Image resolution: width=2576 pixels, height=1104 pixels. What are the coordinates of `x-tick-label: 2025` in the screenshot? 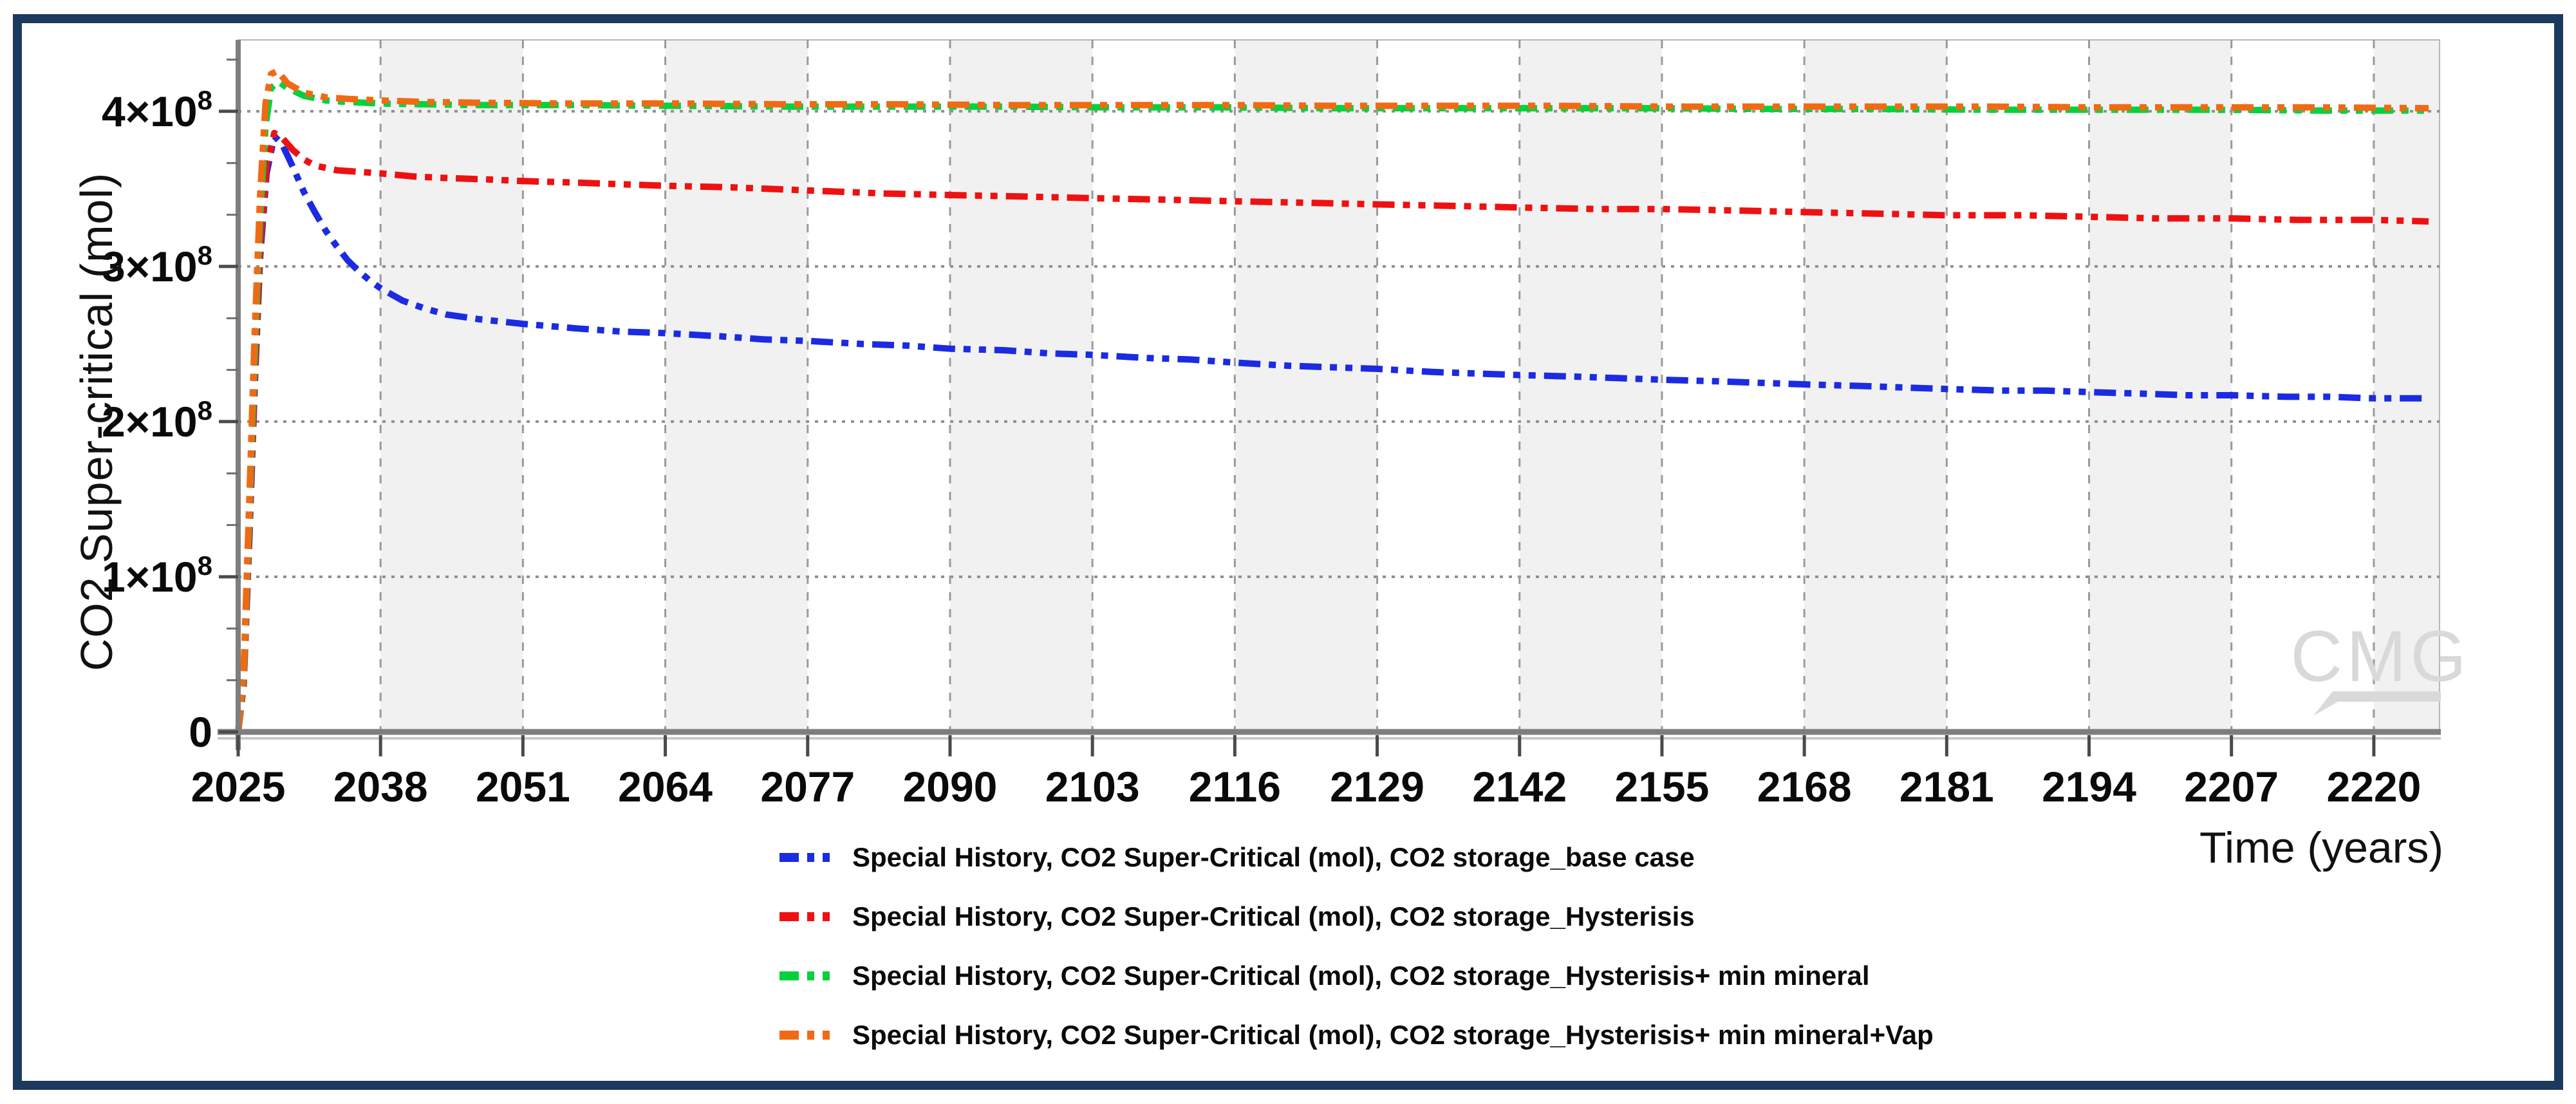 It's located at (238, 786).